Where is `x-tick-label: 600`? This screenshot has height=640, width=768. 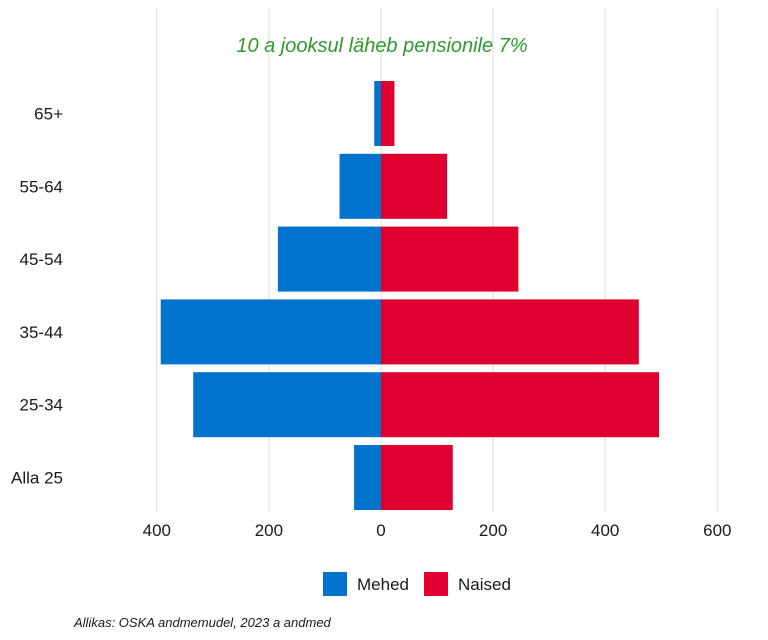 x-tick-label: 600 is located at coordinates (717, 530).